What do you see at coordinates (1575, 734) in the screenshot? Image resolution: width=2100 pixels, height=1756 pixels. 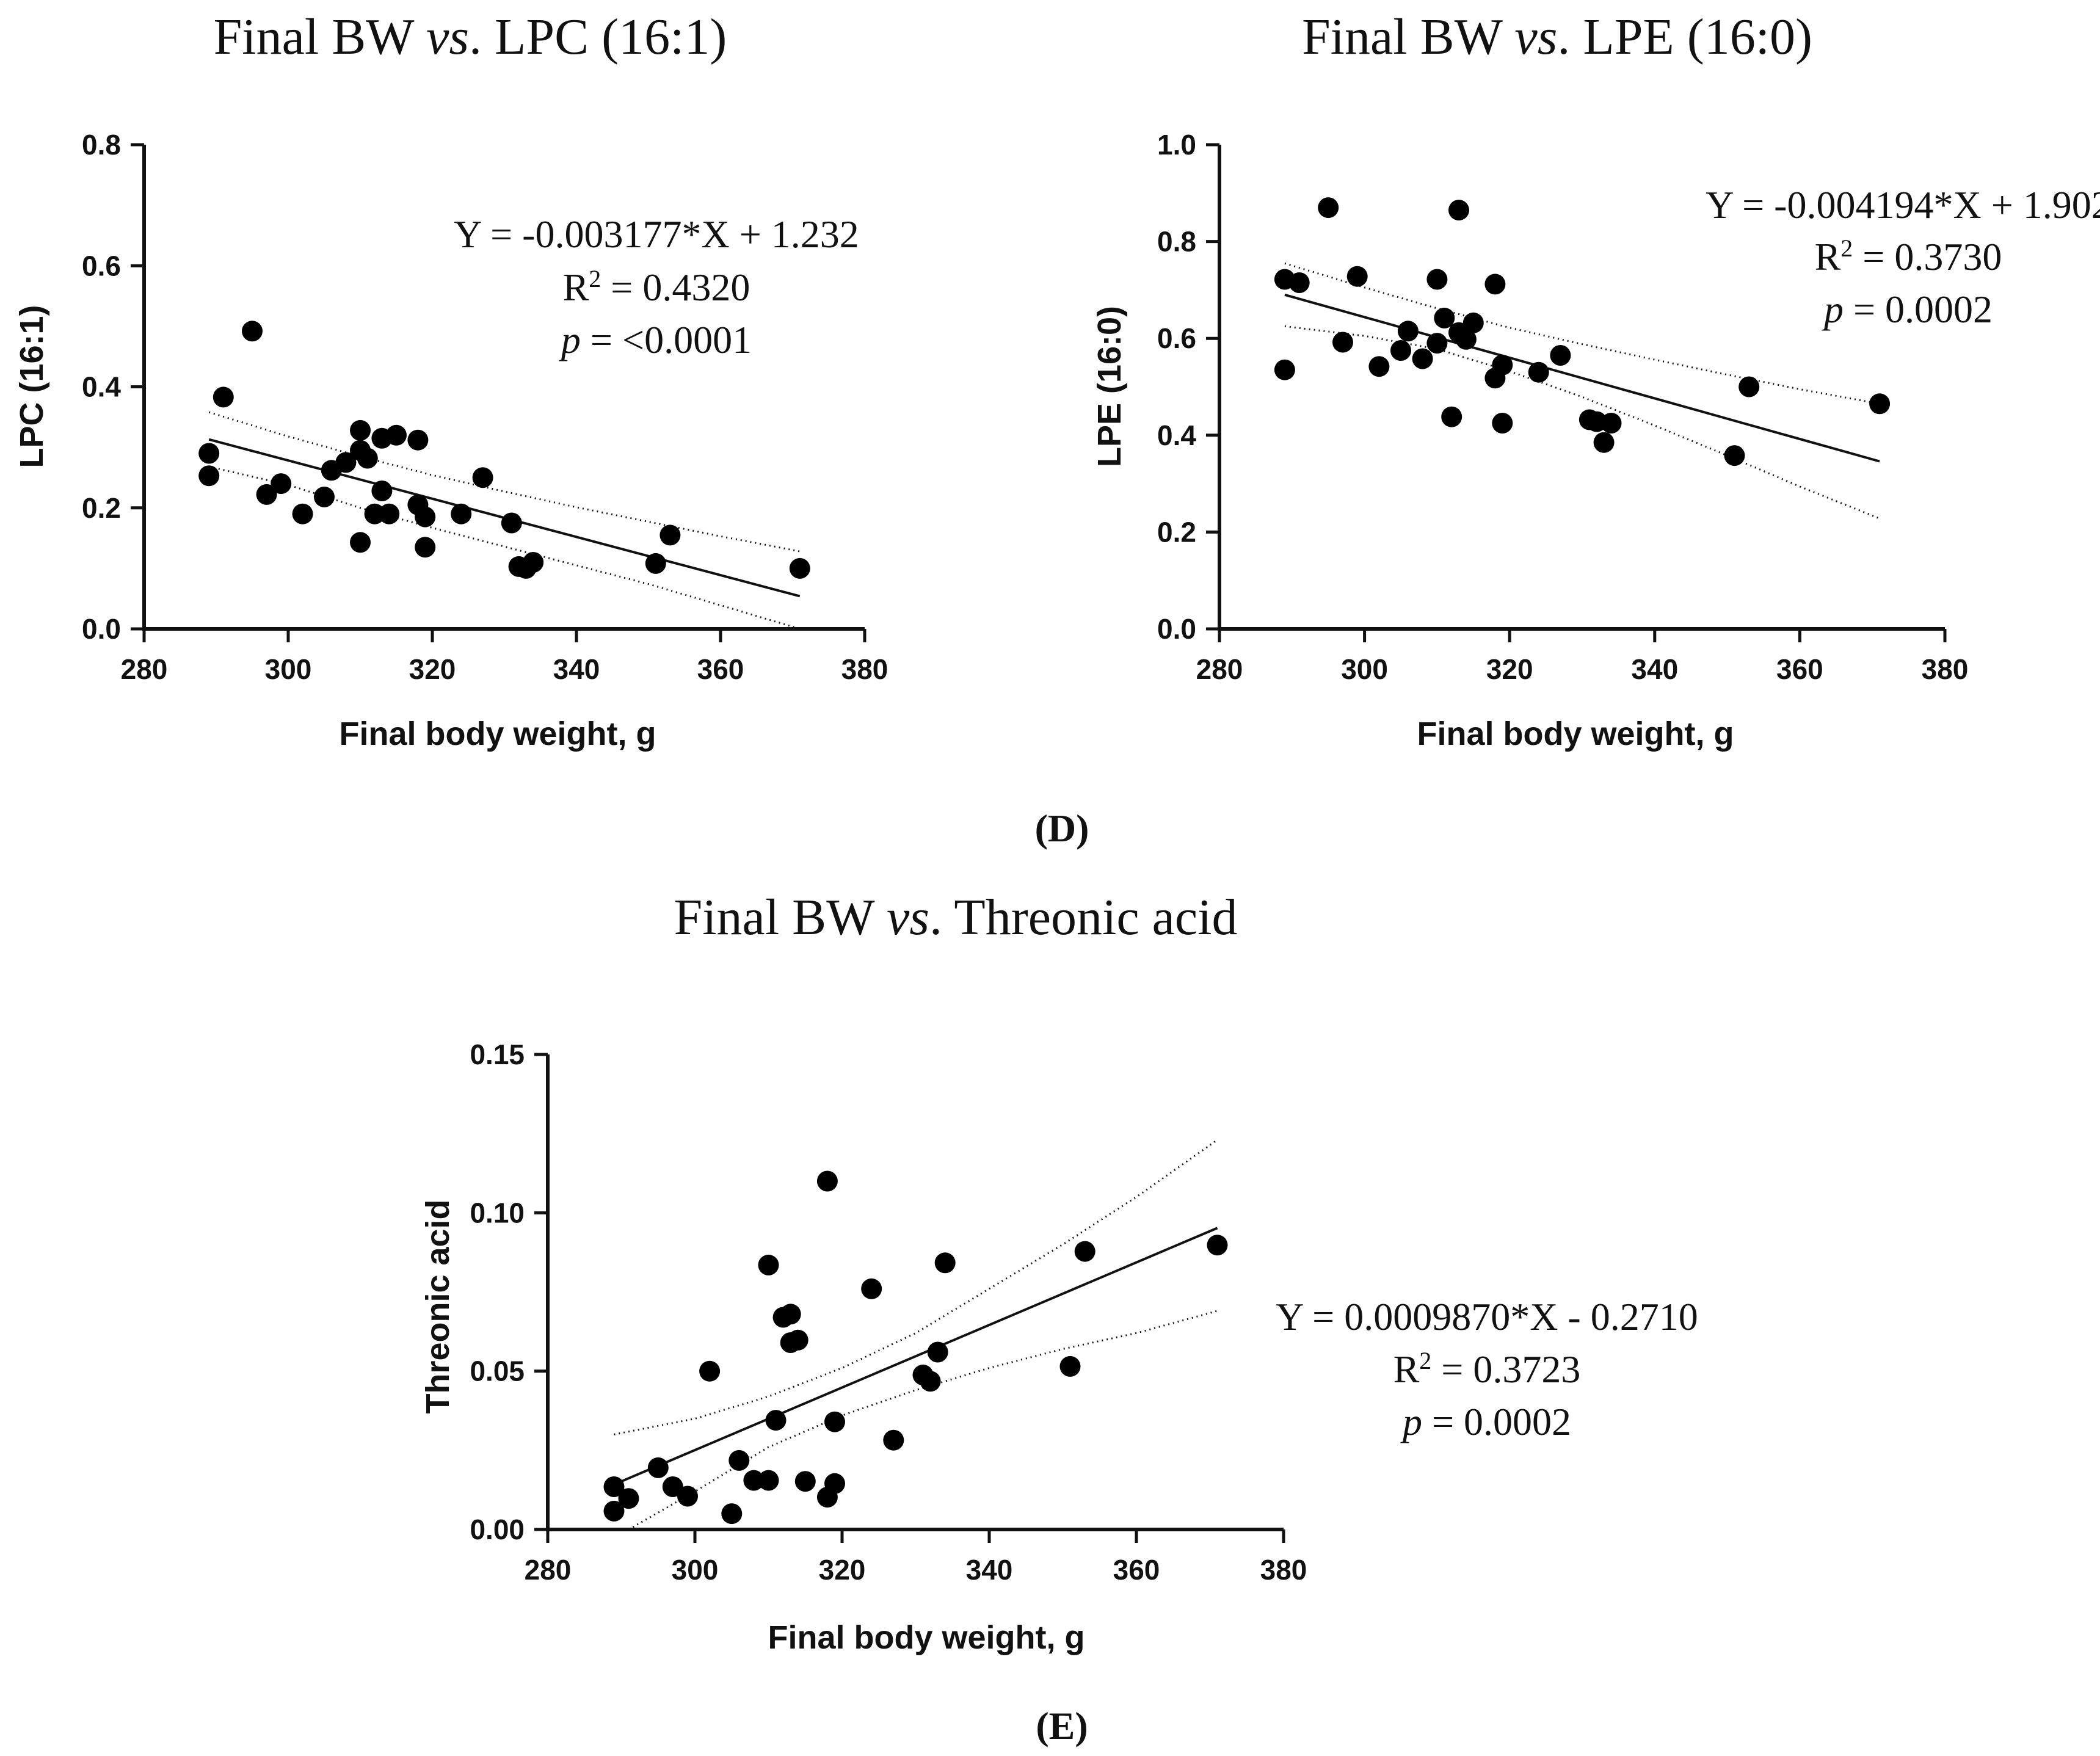 I see `chart-lpe-xlabel: Final body weight, g` at bounding box center [1575, 734].